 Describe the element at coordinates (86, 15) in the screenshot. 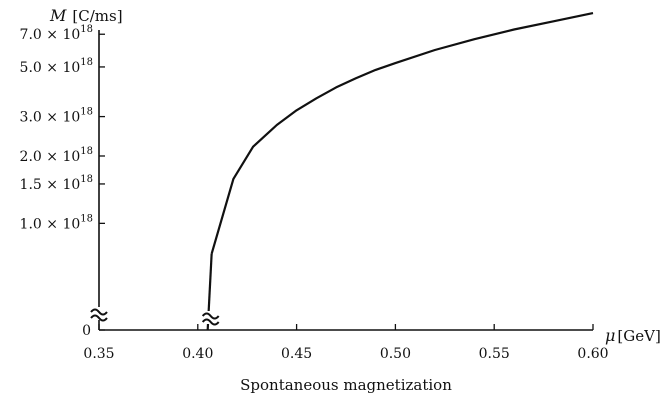

I see `y-axis-label: M [C/ms]` at that location.